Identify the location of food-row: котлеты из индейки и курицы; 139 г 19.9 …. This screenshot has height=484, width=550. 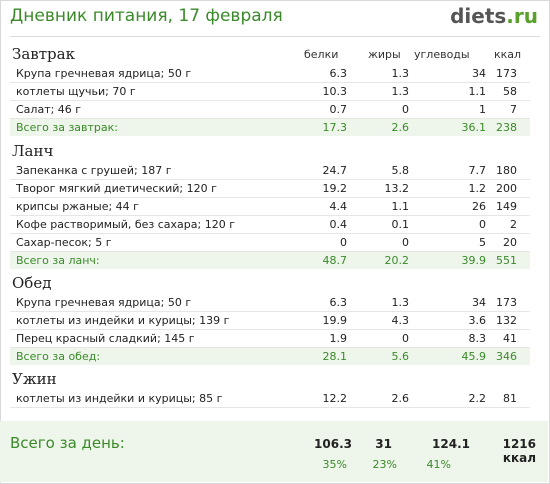
(270, 321).